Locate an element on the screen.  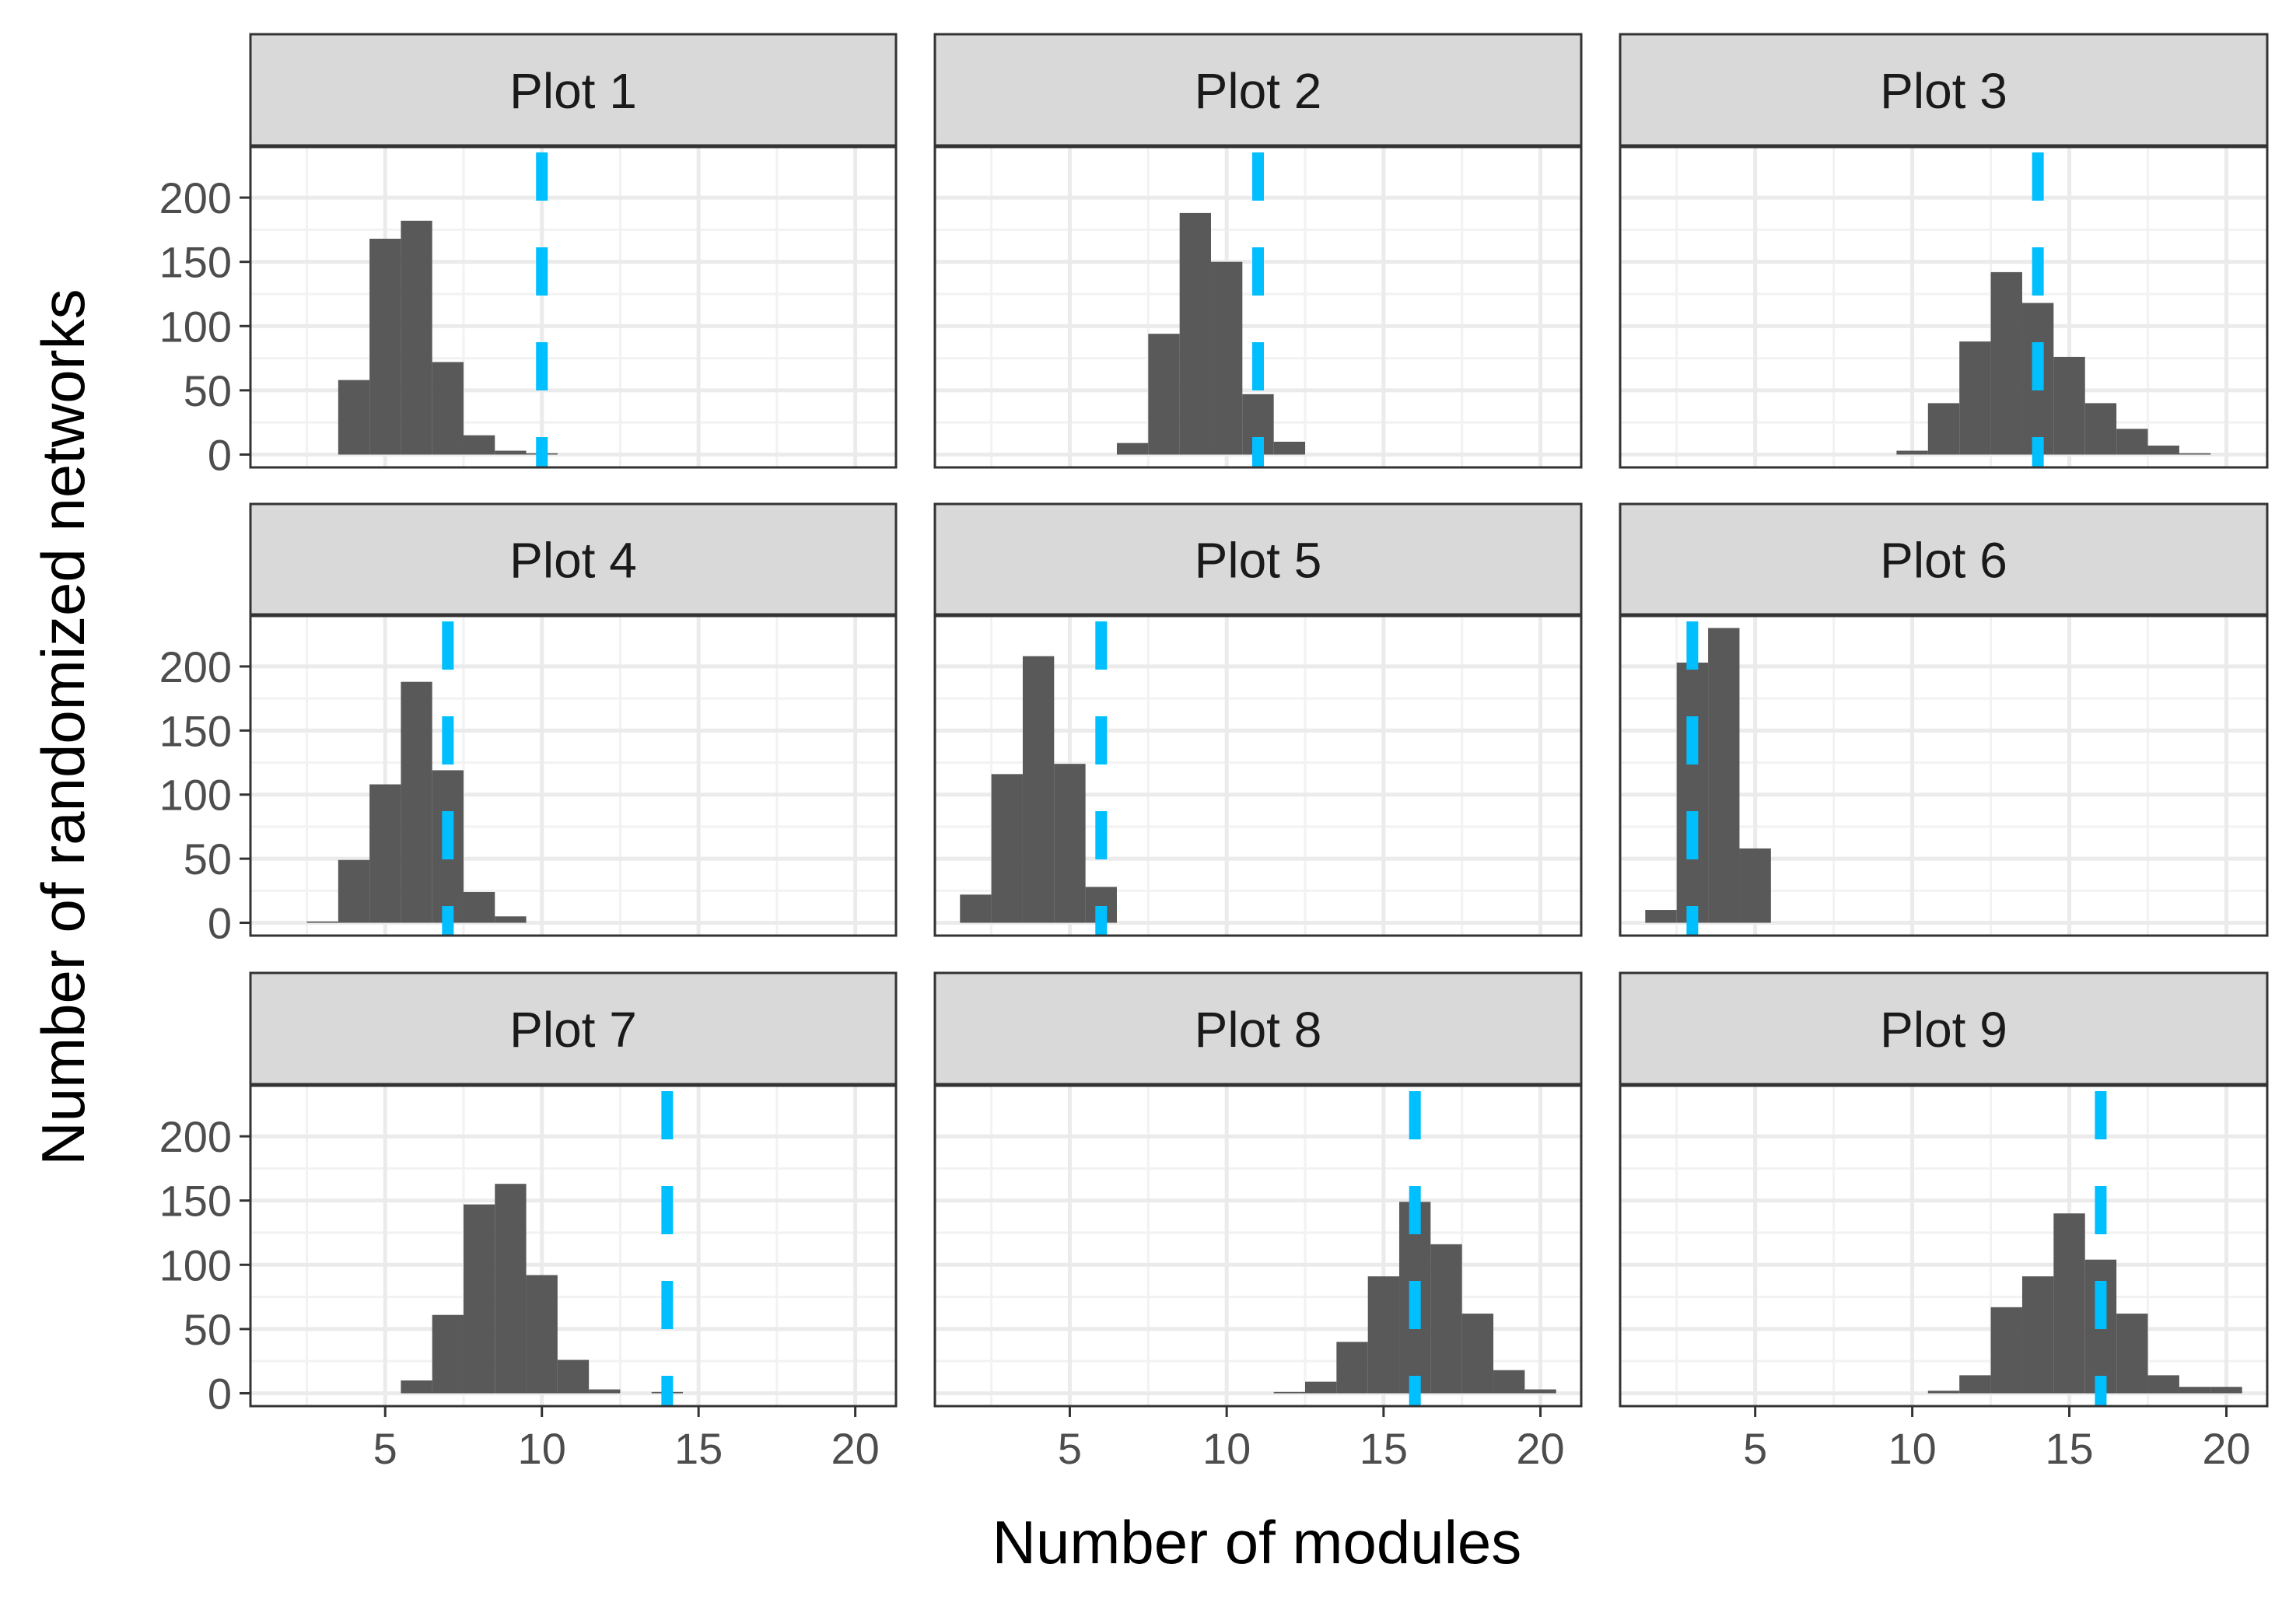
y-axis-title: Number of randomized networks is located at coordinates (63, 727).